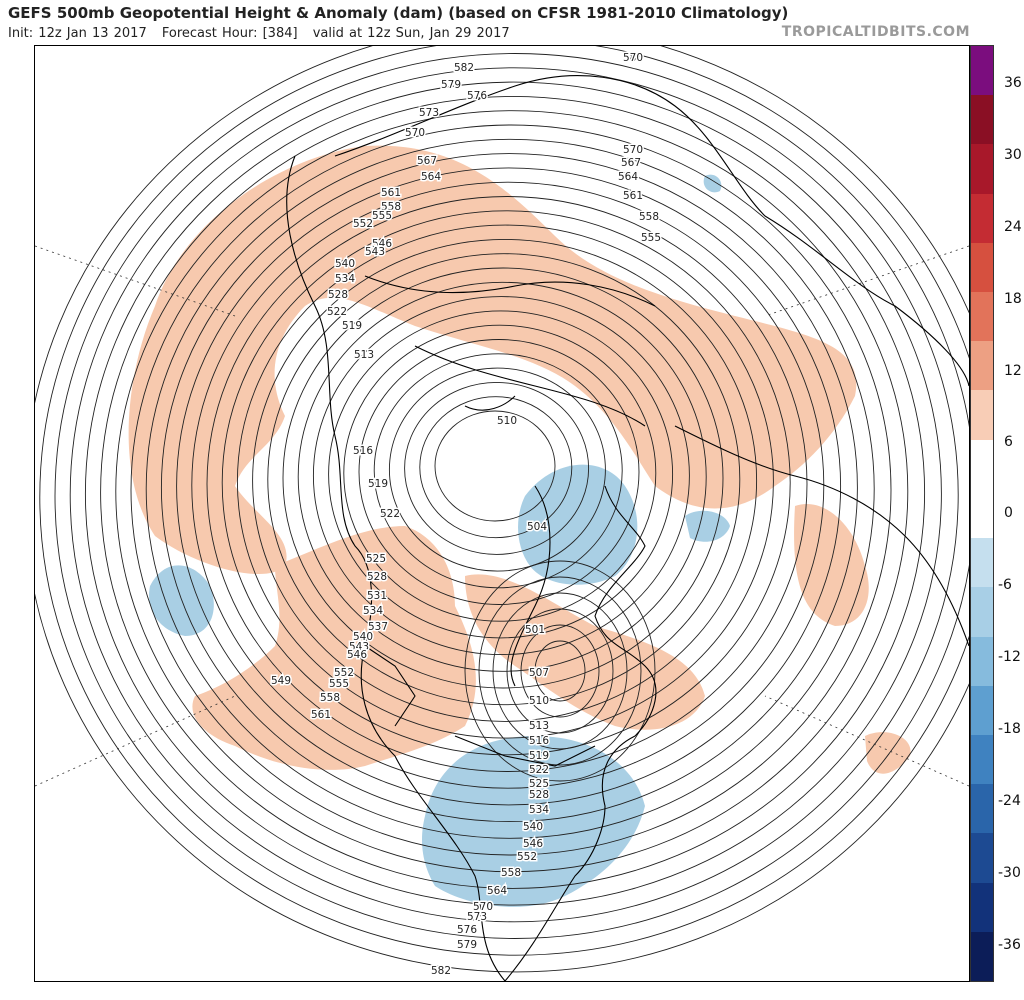 Image resolution: width=1024 pixels, height=1000 pixels. I want to click on contour-label: 567, so click(631, 163).